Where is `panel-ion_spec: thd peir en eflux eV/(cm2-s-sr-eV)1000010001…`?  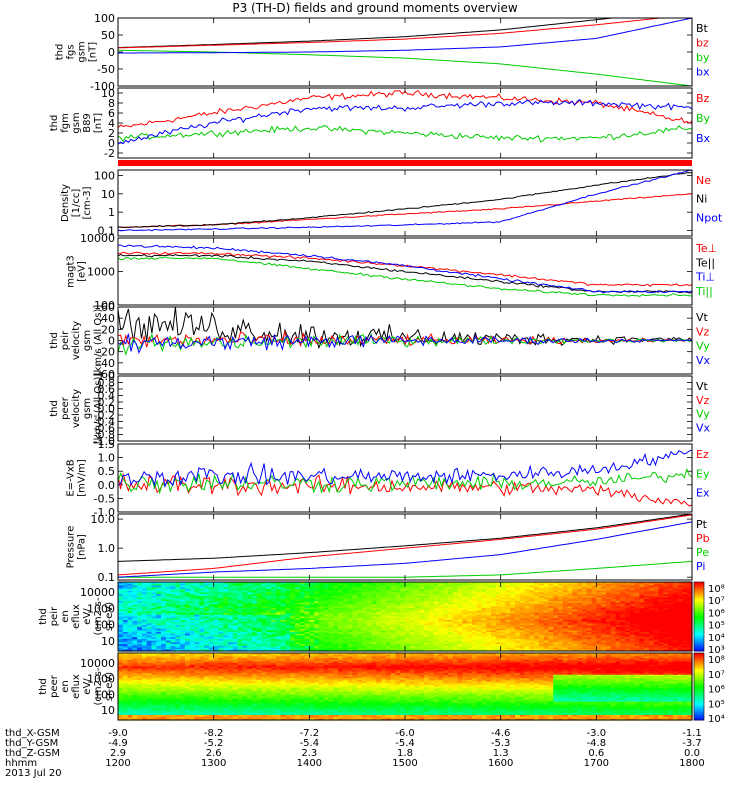 panel-ion_spec: thd peir en eflux eV/(cm2-s-sr-eV)1000010001… is located at coordinates (381, 618).